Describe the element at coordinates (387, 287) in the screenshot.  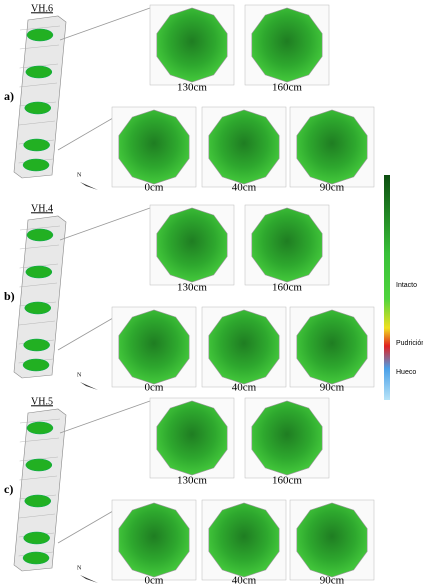
I see `color-scale` at that location.